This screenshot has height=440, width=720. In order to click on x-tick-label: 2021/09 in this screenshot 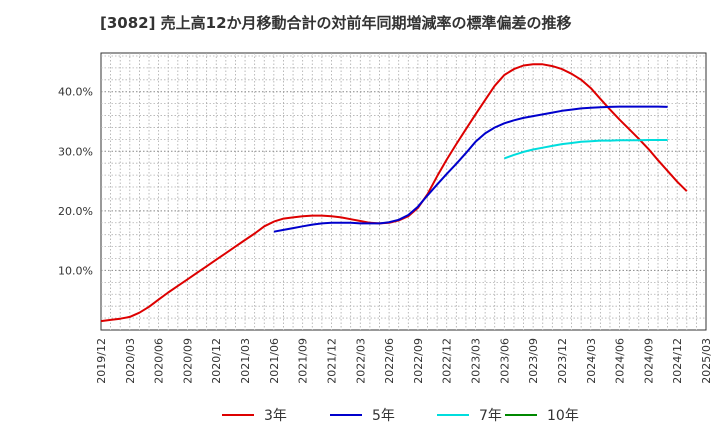, I will do `click(303, 361)`.